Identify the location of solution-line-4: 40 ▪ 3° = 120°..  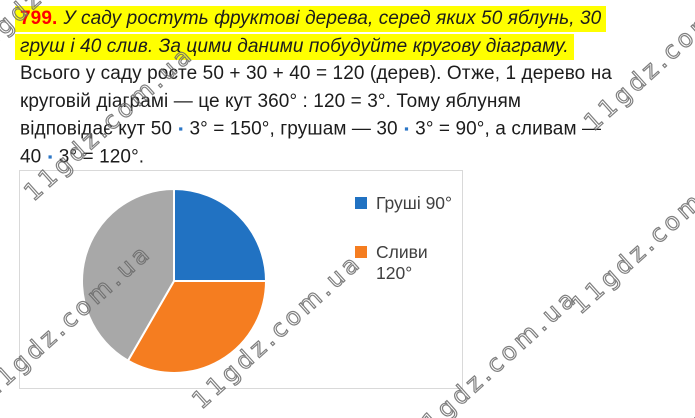
(82, 157).